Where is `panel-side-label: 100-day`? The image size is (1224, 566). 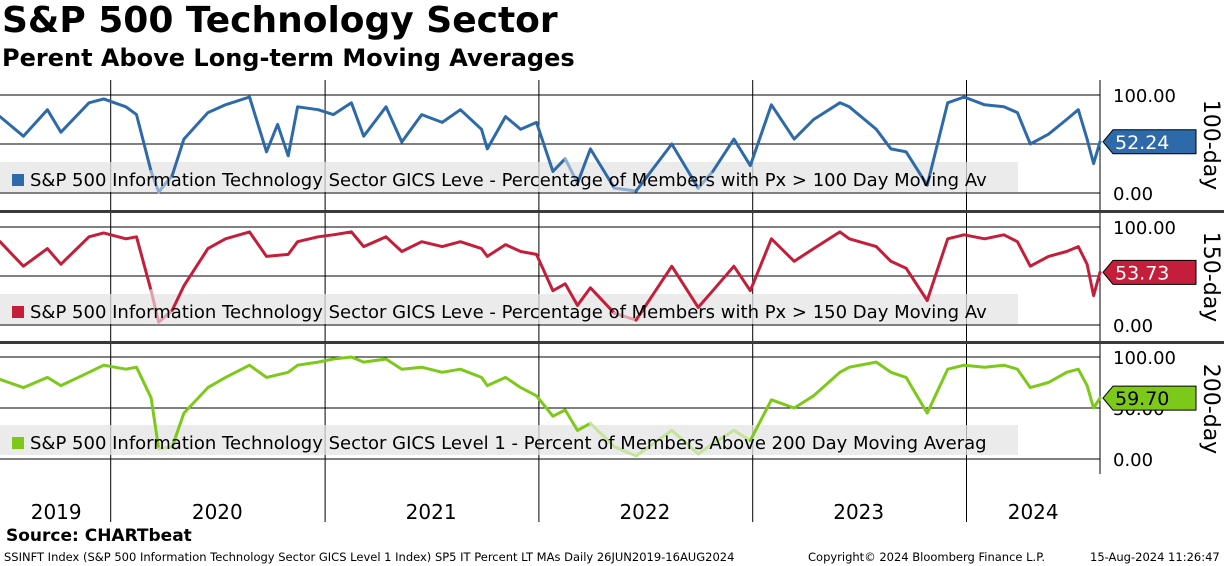 panel-side-label: 100-day is located at coordinates (1210, 145).